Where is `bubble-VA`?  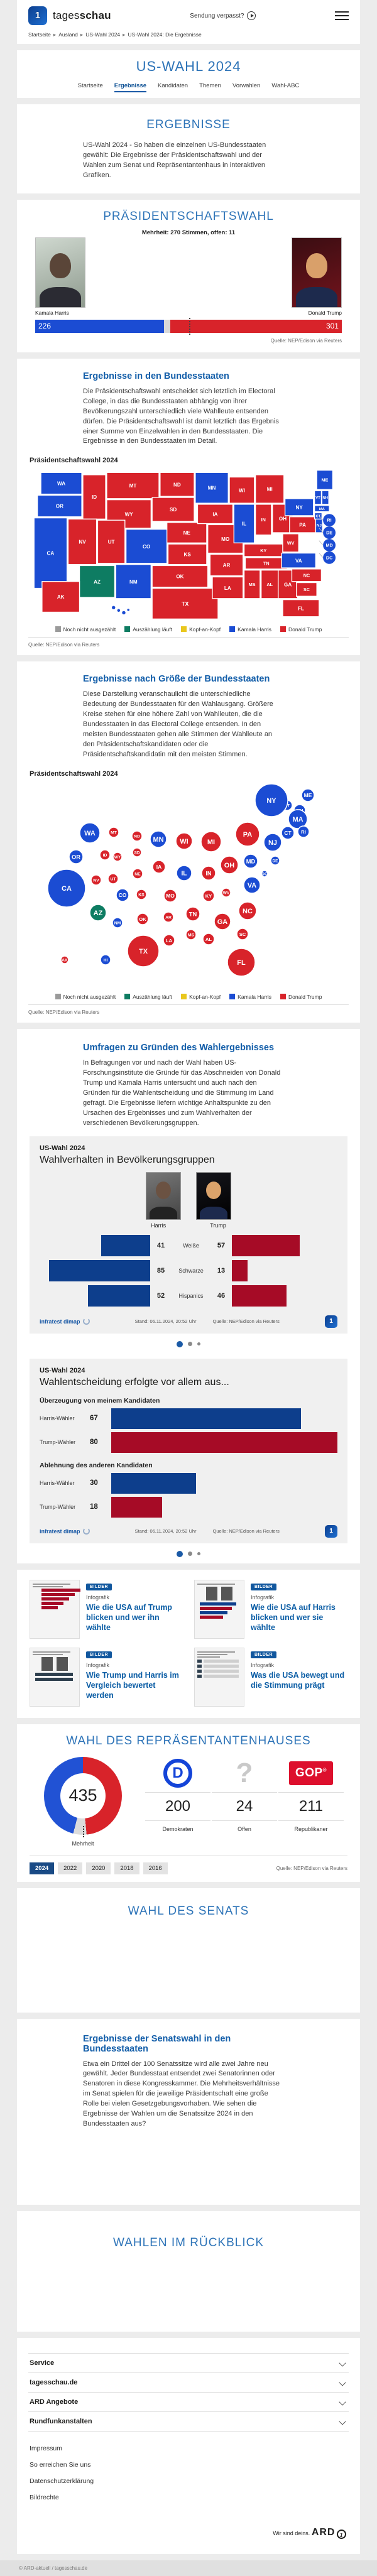 bubble-VA is located at coordinates (252, 885).